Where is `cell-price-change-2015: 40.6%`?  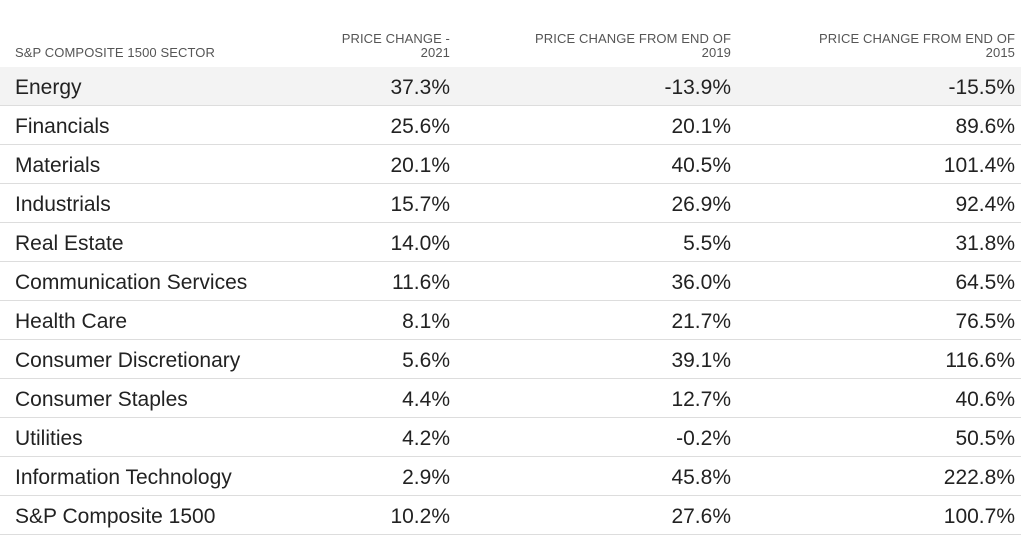
cell-price-change-2015: 40.6% is located at coordinates (985, 399).